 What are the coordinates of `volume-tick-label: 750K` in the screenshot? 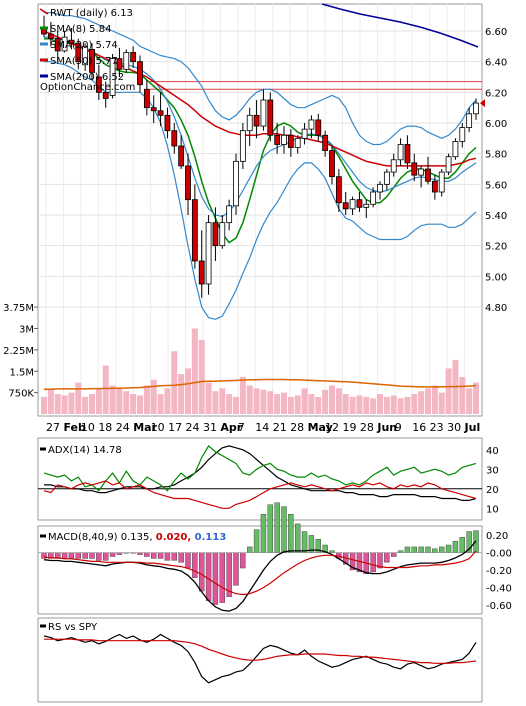 It's located at (21, 394).